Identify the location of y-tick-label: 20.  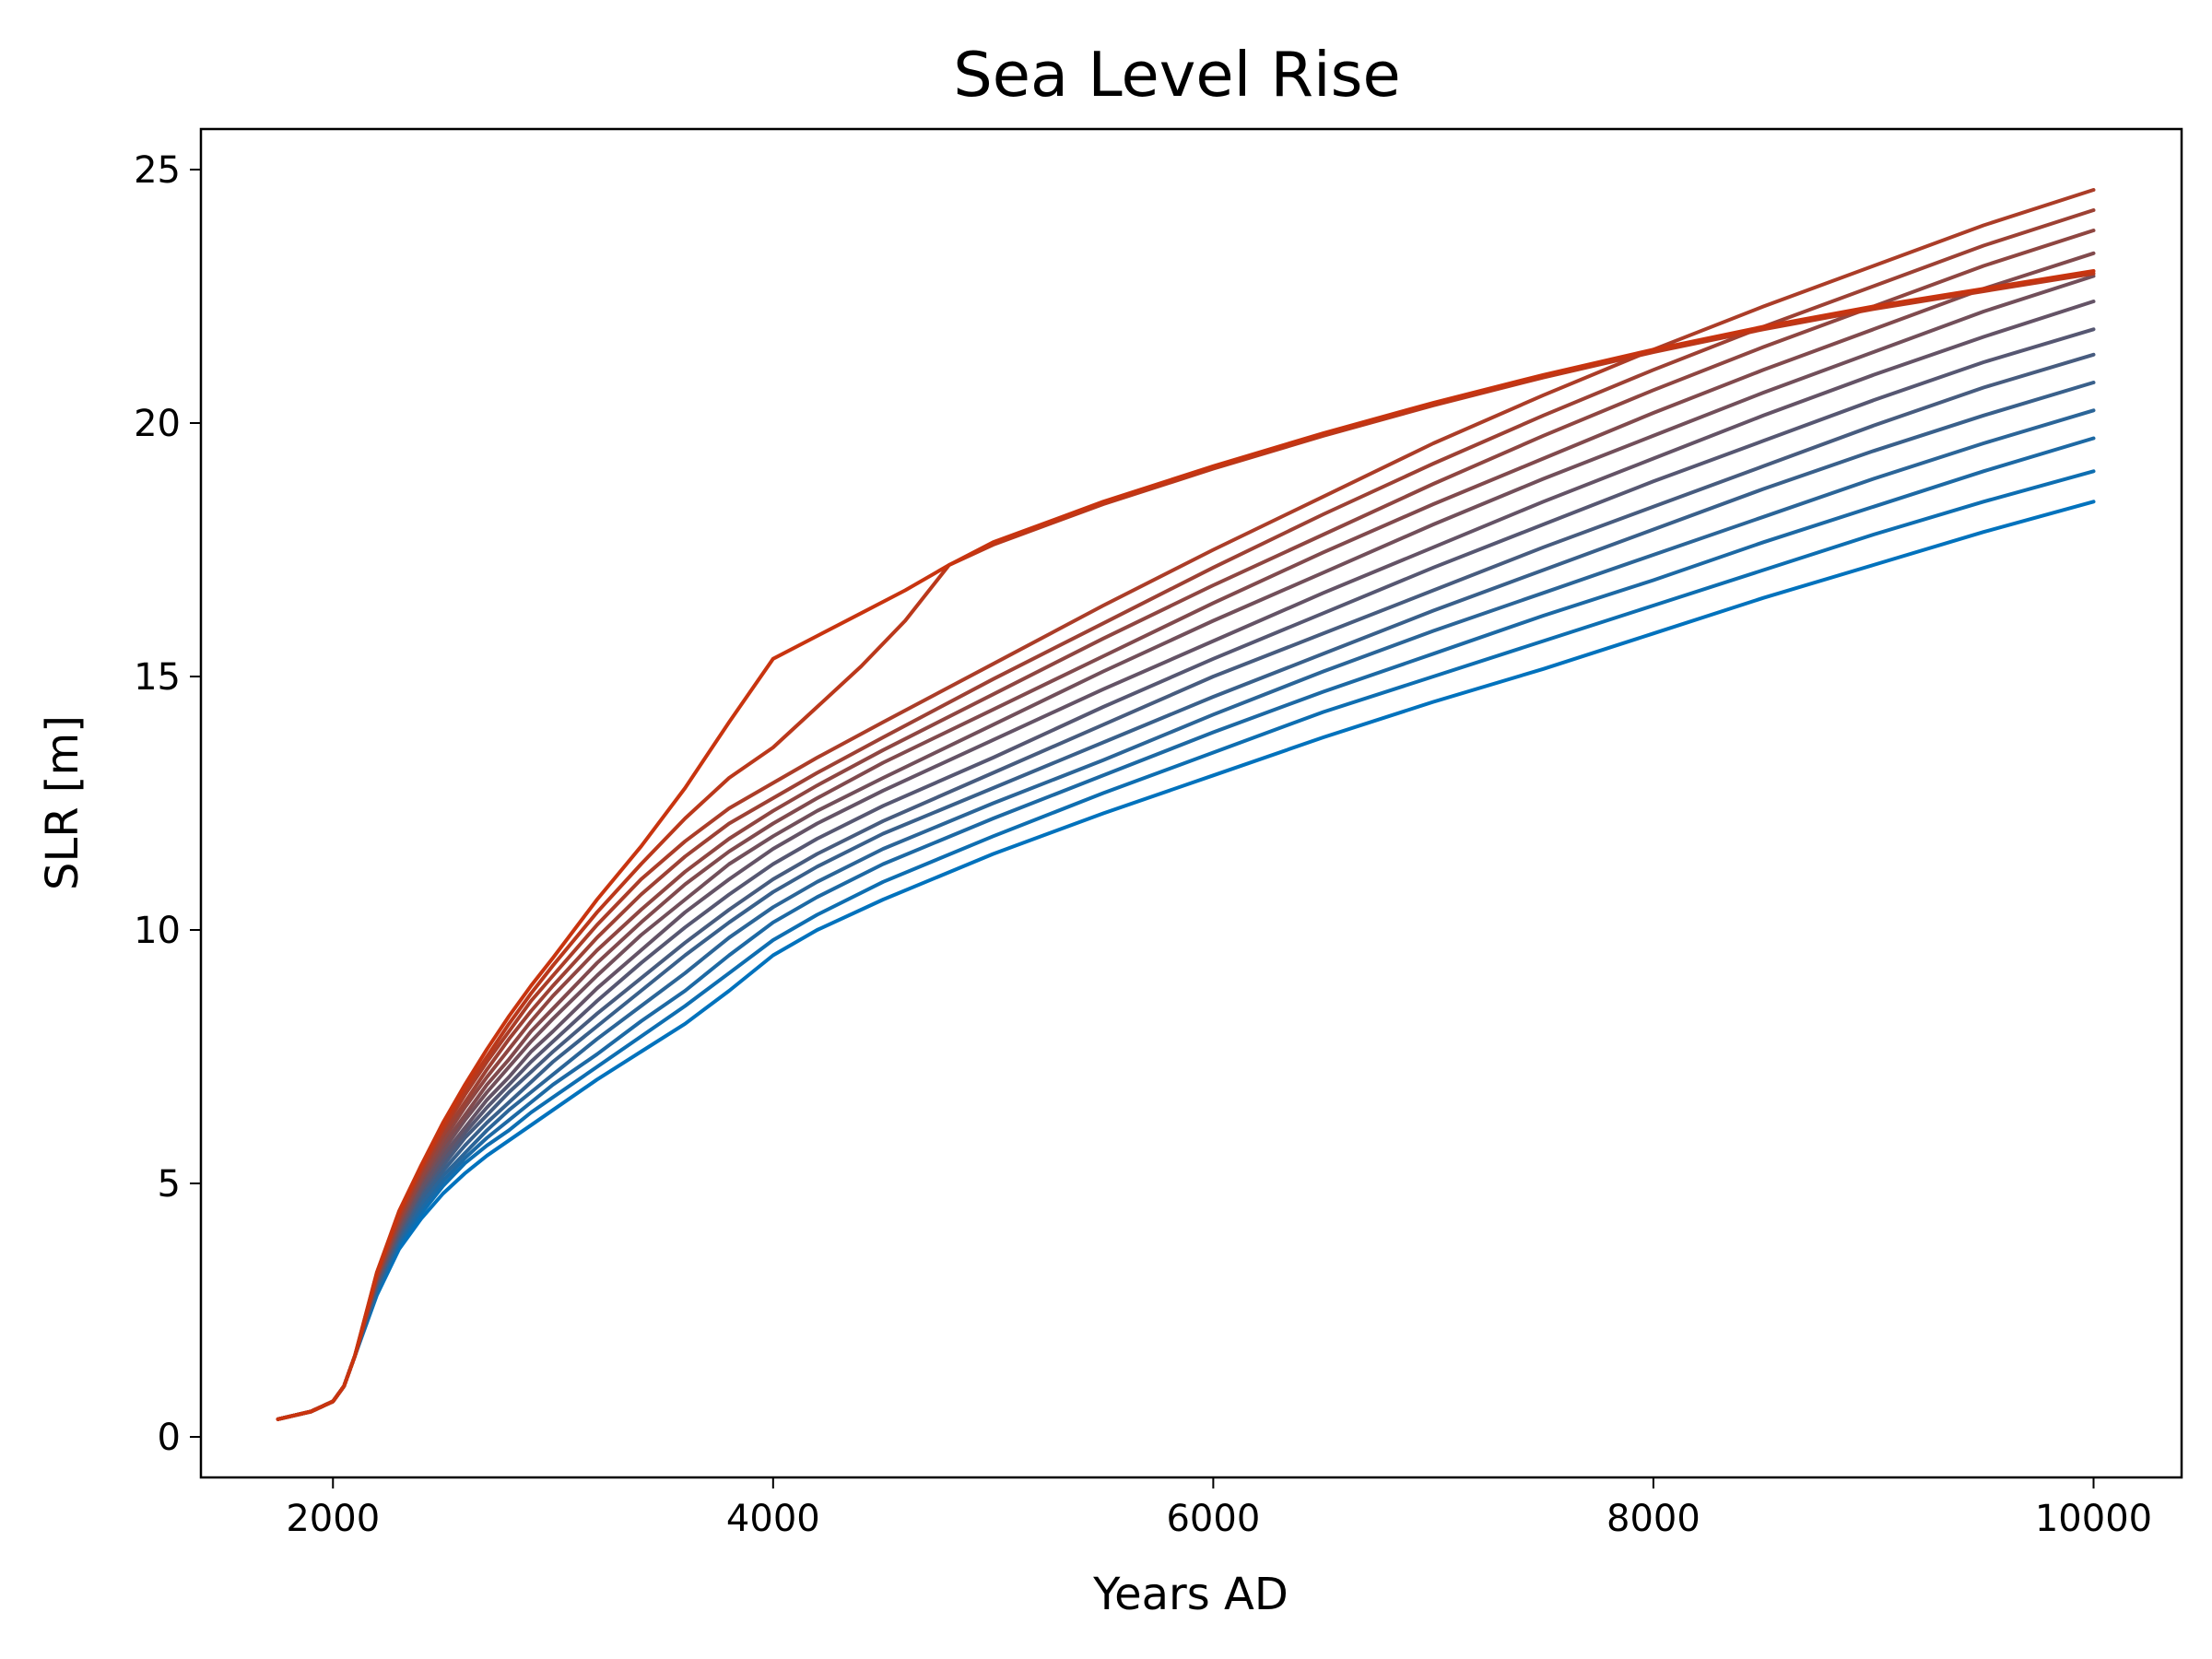
(157, 424).